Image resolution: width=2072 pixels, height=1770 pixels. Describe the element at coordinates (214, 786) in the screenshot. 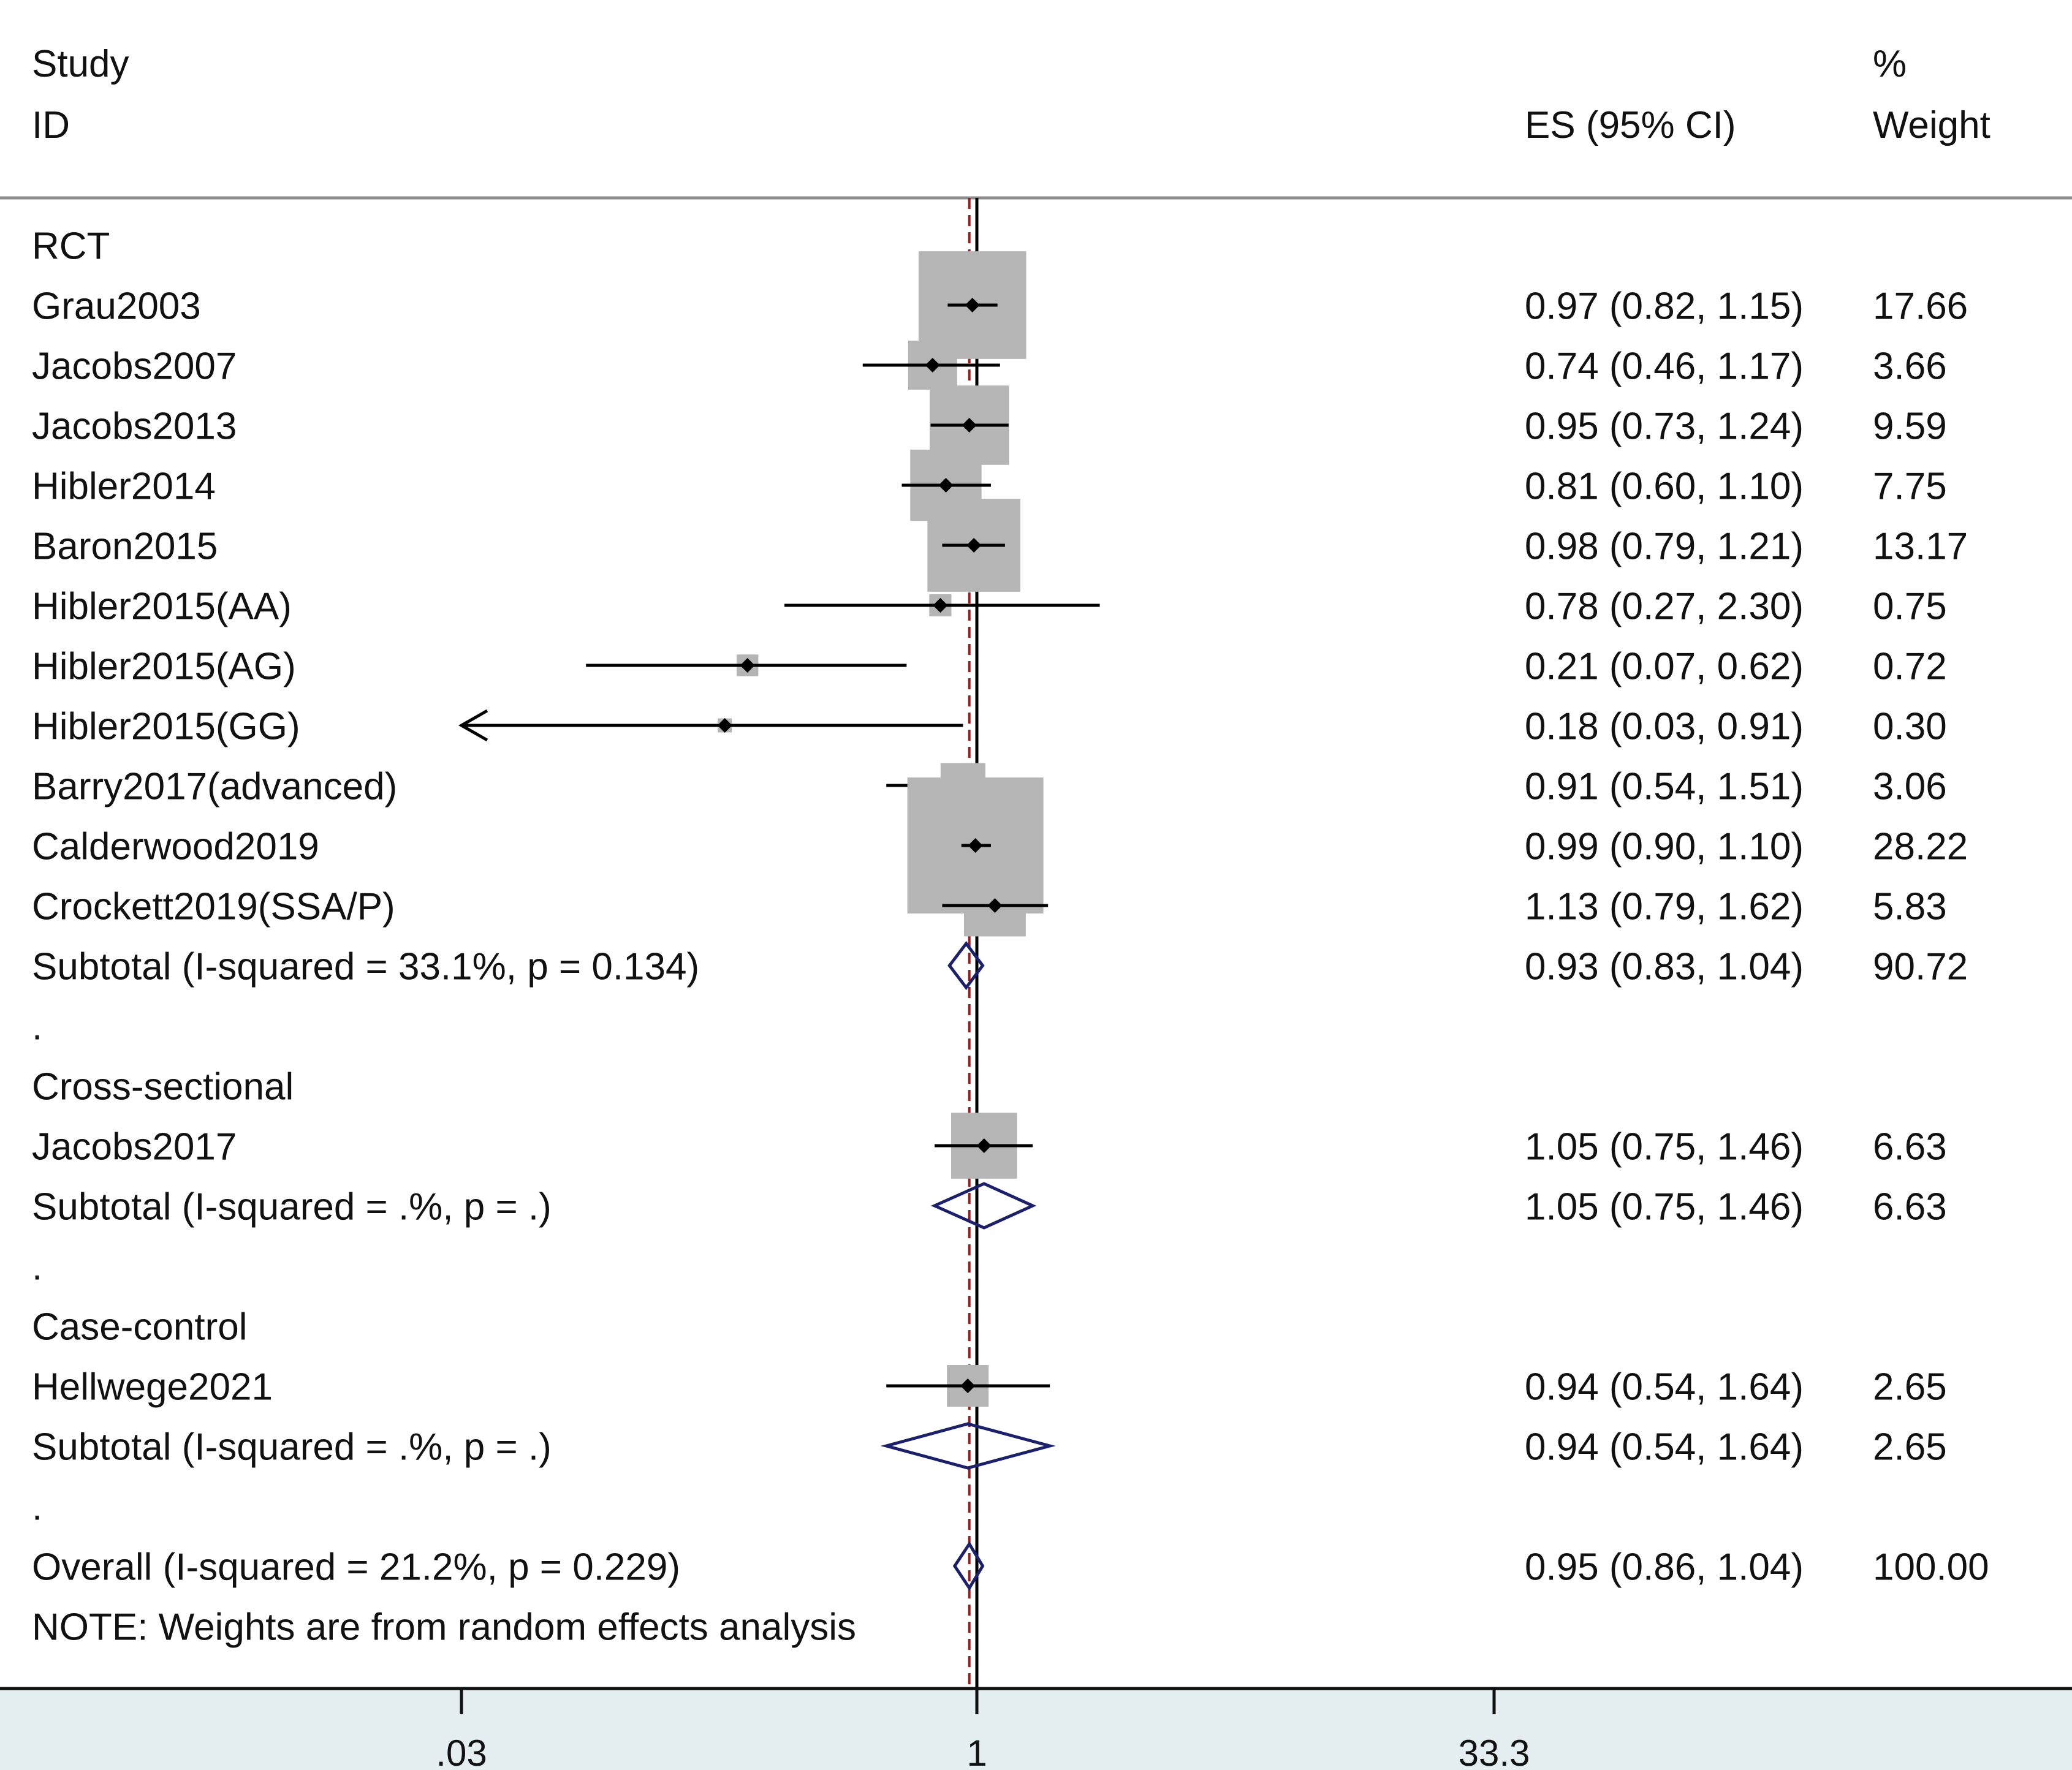

I see `row-label: Barry2017(advanced)` at that location.